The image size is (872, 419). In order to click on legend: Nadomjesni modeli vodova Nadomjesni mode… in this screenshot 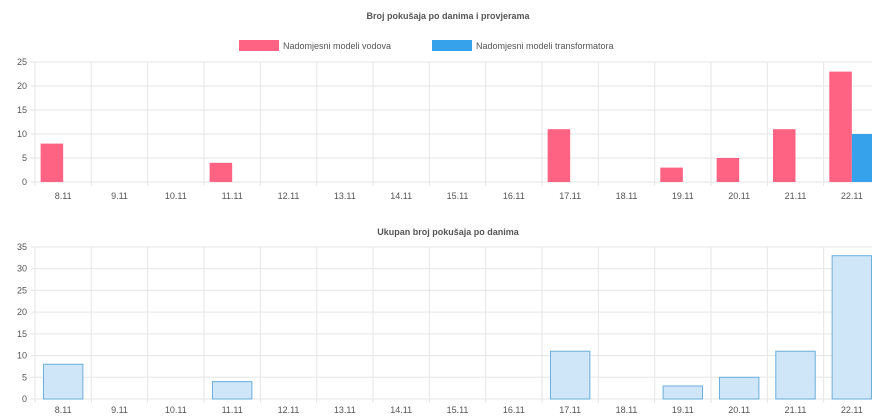, I will do `click(426, 45)`.